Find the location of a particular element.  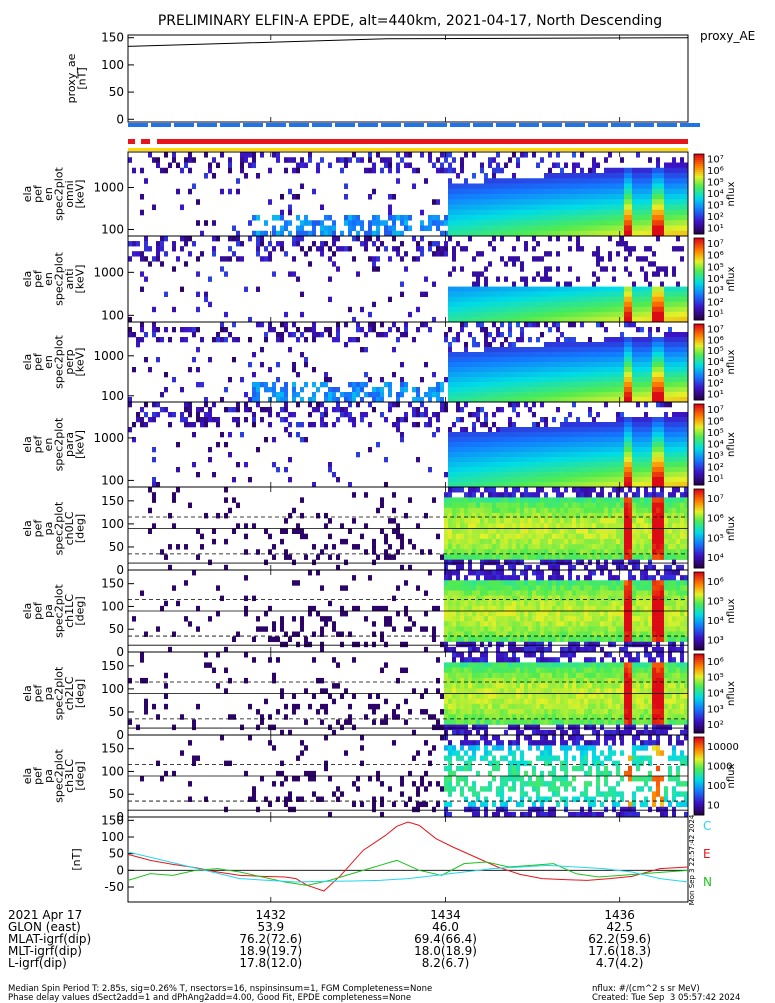

spec_en_0-colorbar-tick: 10⁷ is located at coordinates (715, 160).